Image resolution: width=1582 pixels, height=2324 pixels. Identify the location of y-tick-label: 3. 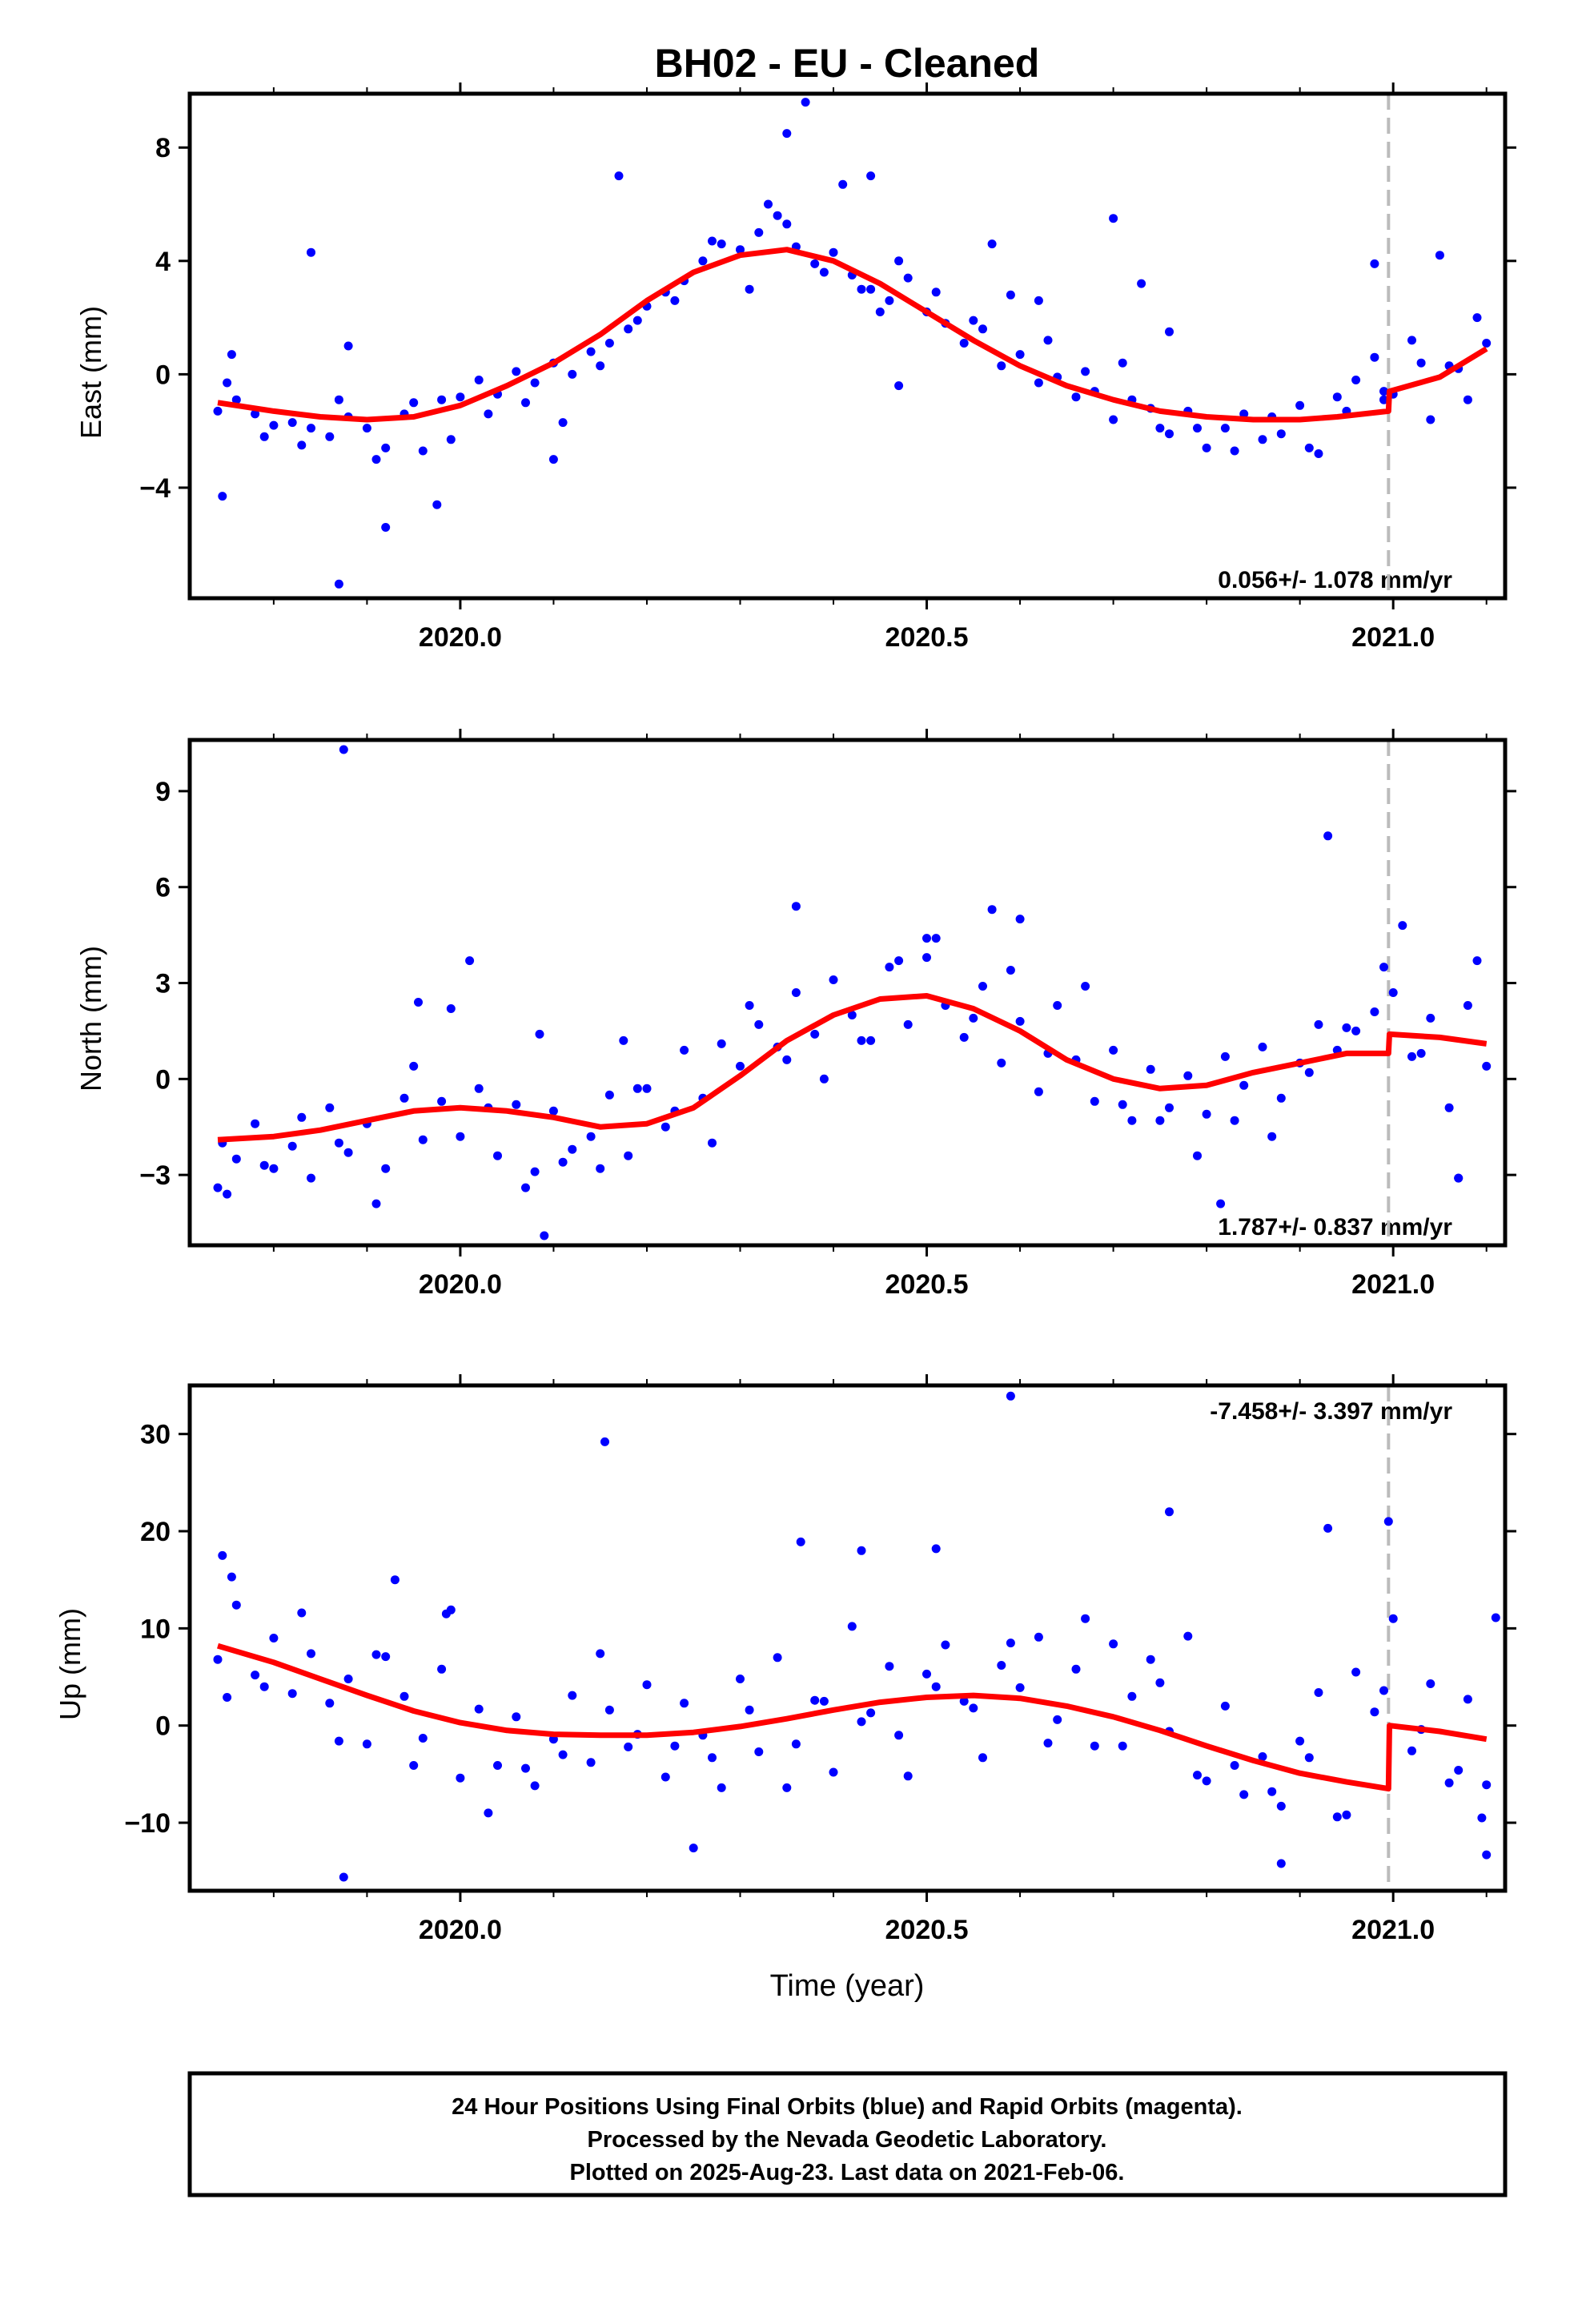
(163, 984).